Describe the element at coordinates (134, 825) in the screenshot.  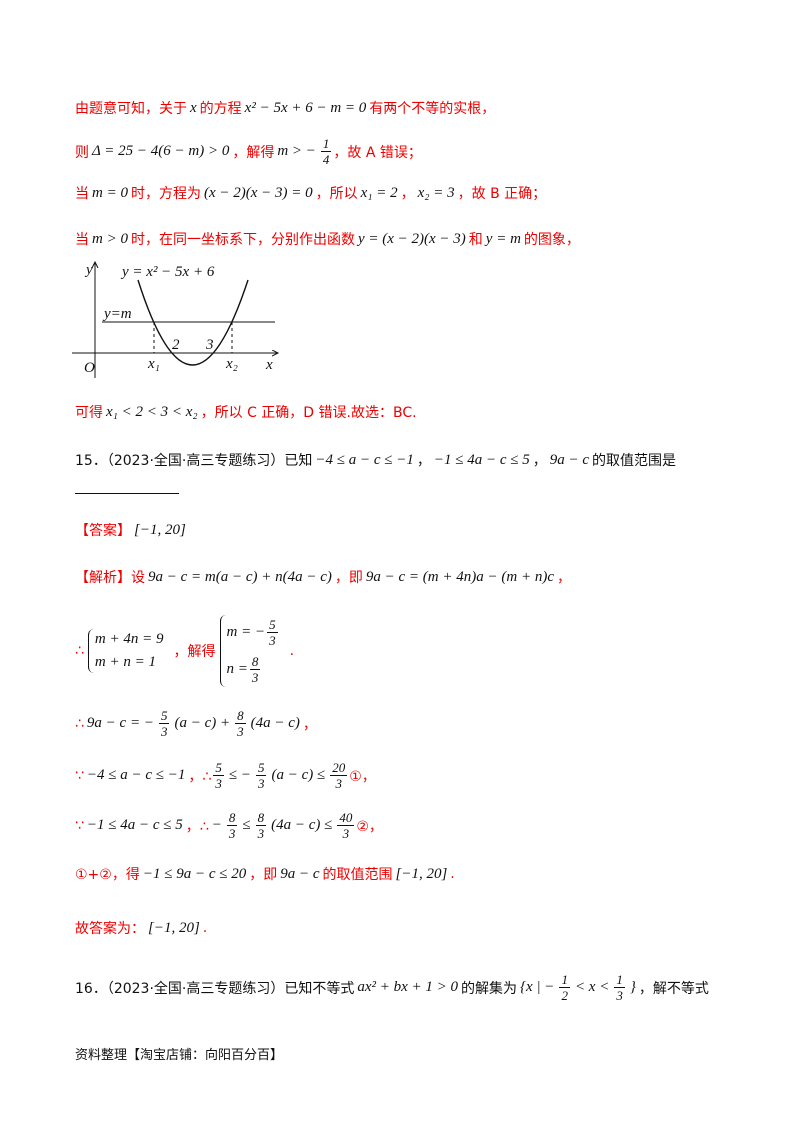
I see `text: −1 ≤ 4a − c ≤ 5` at that location.